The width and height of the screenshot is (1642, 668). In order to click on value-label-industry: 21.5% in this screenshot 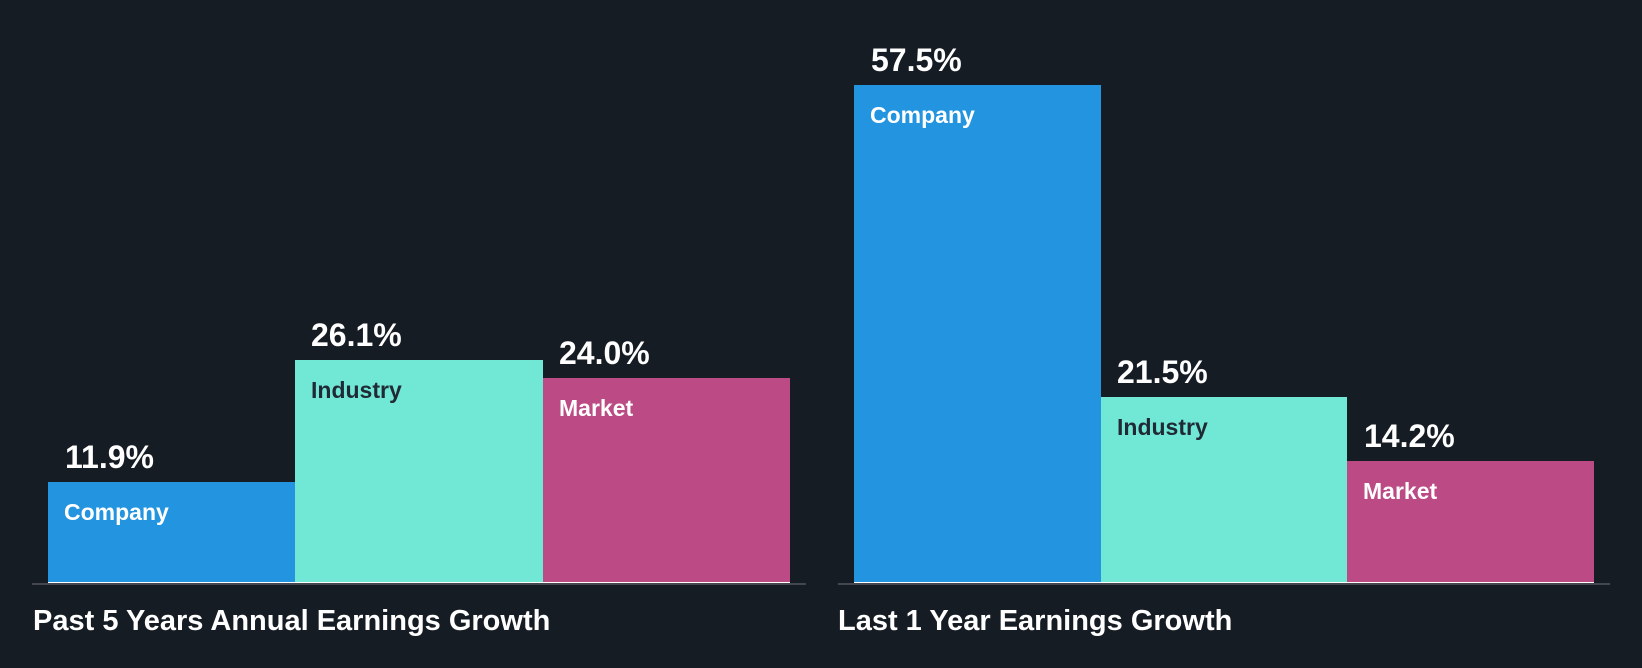, I will do `click(1162, 372)`.